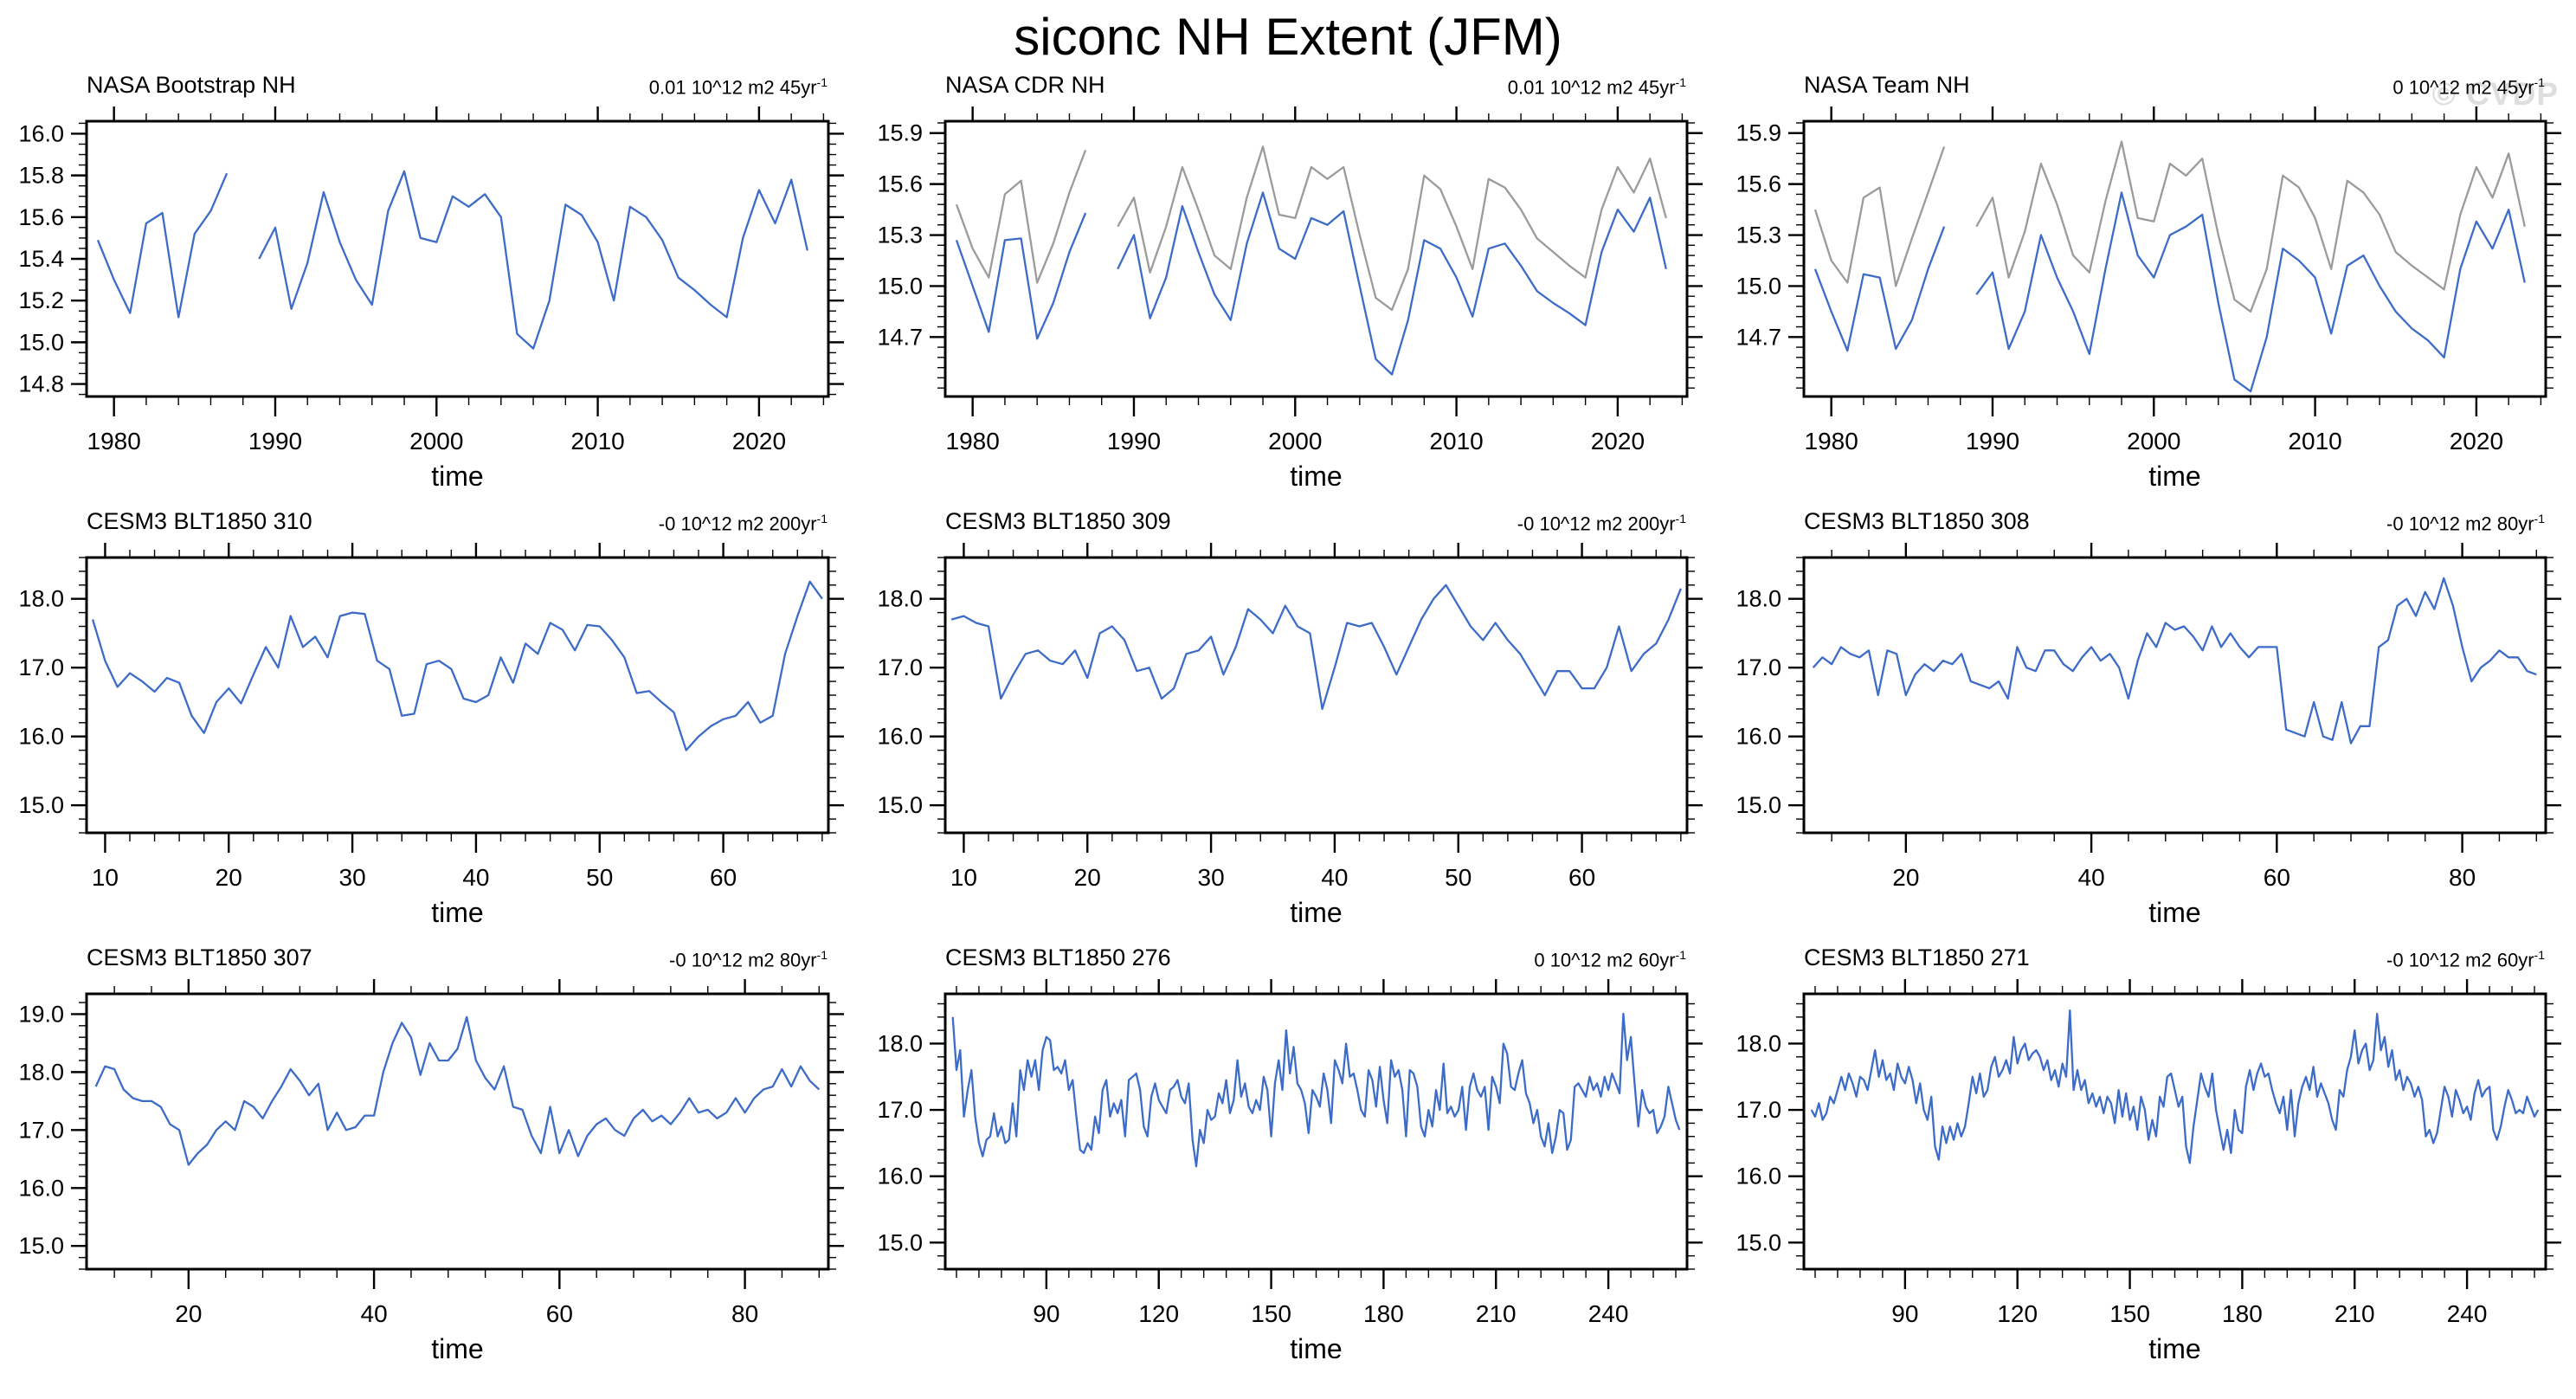  Describe the element at coordinates (1887, 85) in the screenshot. I see `panel-title: NASA Team NH` at that location.